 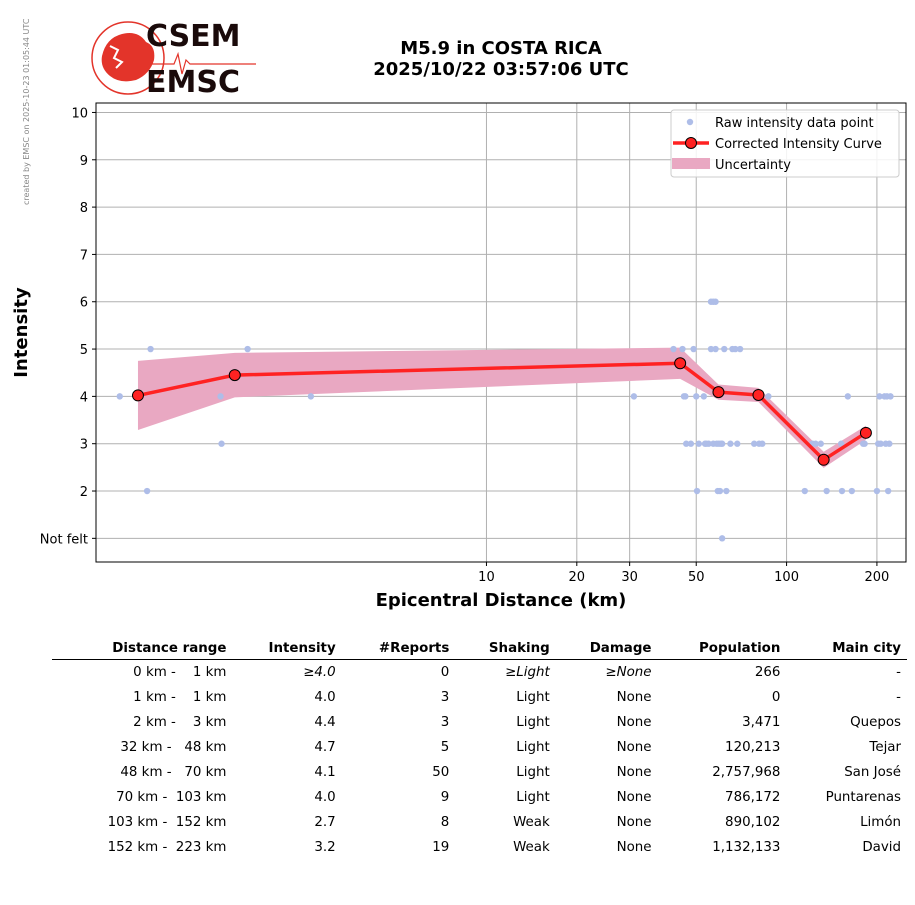 I want to click on table-cell-population: 890,102, so click(x=753, y=822).